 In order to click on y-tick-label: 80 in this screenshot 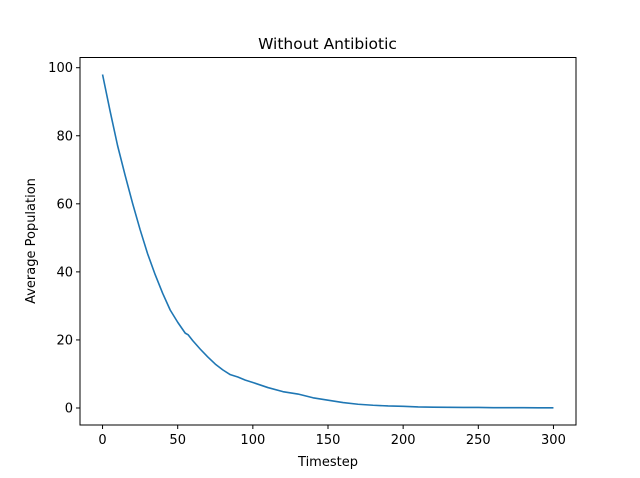, I will do `click(64, 136)`.